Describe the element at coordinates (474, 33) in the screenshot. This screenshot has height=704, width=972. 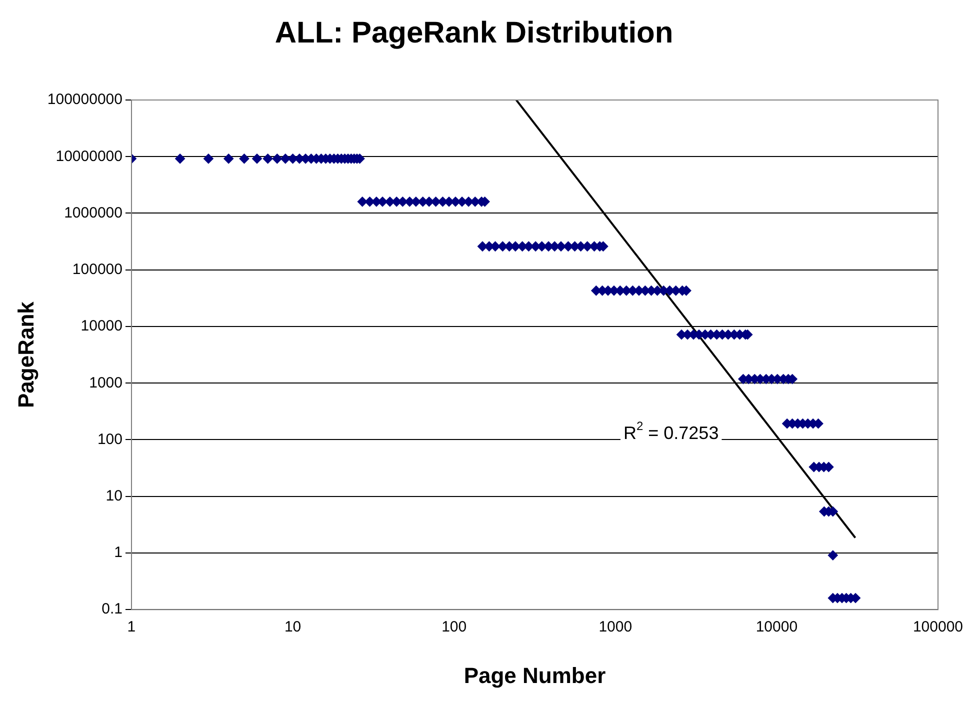
I see `chart-title: ALL: PageRank Distribution` at that location.